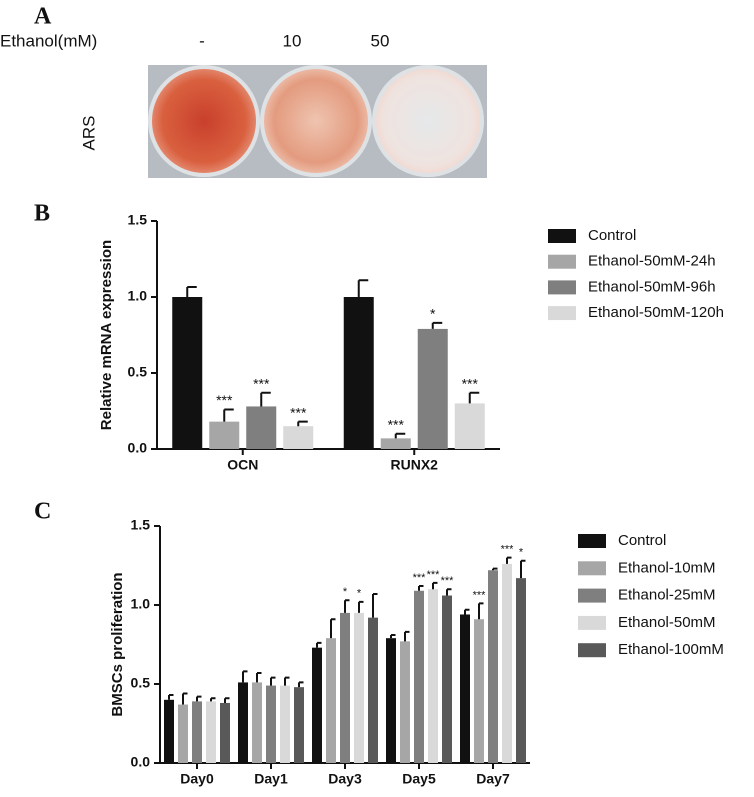 This screenshot has width=754, height=797. I want to click on x-tick-label: Day1, so click(271, 779).